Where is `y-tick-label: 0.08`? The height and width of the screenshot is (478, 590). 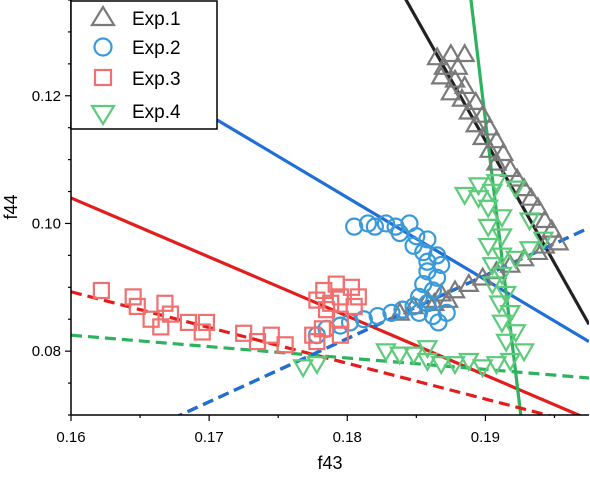 y-tick-label: 0.08 is located at coordinates (46, 351).